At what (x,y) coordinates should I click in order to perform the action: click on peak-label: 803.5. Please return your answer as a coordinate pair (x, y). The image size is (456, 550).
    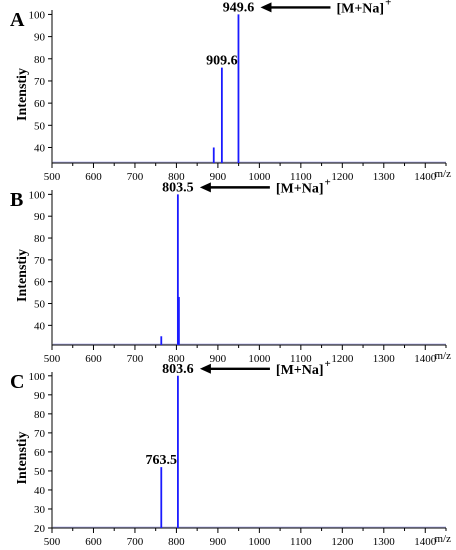
    Looking at the image, I should click on (178, 187).